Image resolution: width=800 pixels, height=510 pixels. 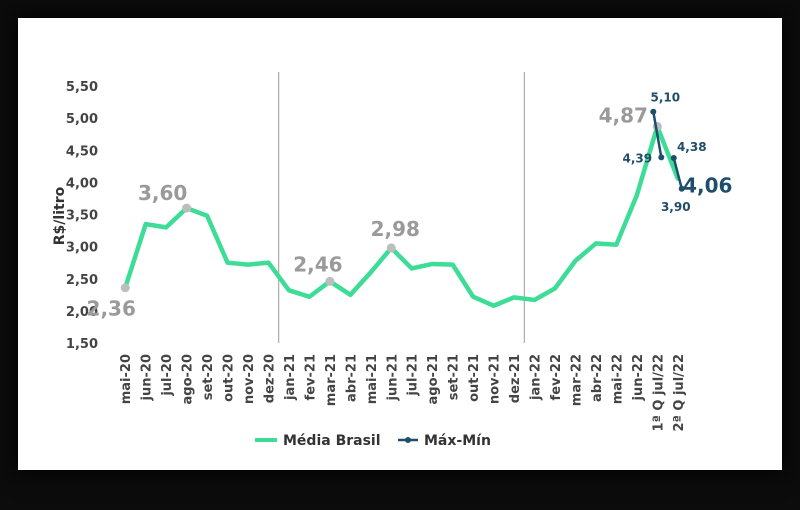 I want to click on x-tick-label: mar-22, so click(x=576, y=380).